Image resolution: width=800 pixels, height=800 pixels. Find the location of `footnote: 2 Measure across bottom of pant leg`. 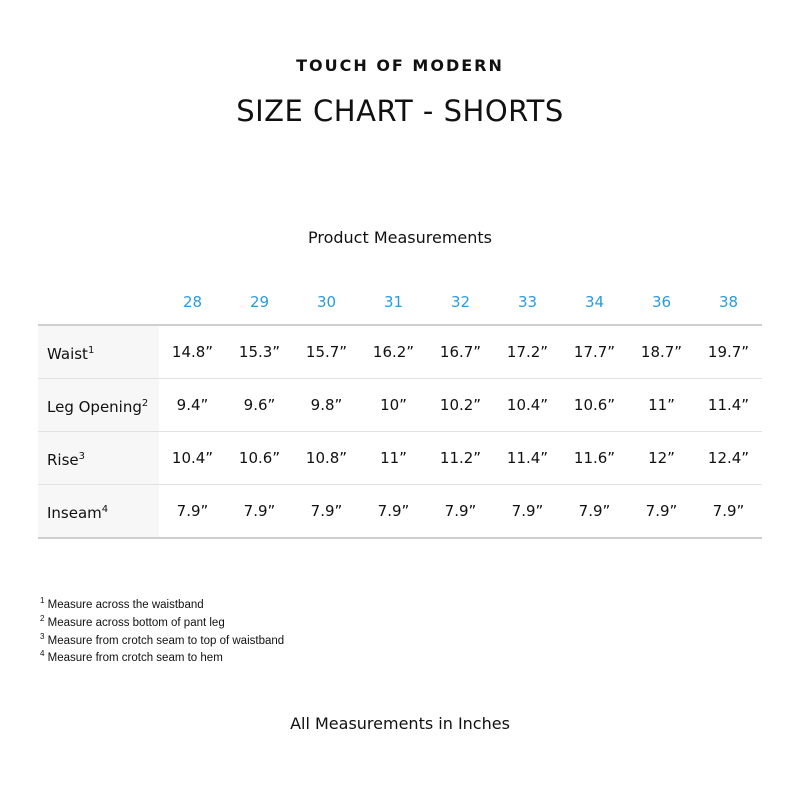

footnote: 2 Measure across bottom of pant leg is located at coordinates (162, 621).